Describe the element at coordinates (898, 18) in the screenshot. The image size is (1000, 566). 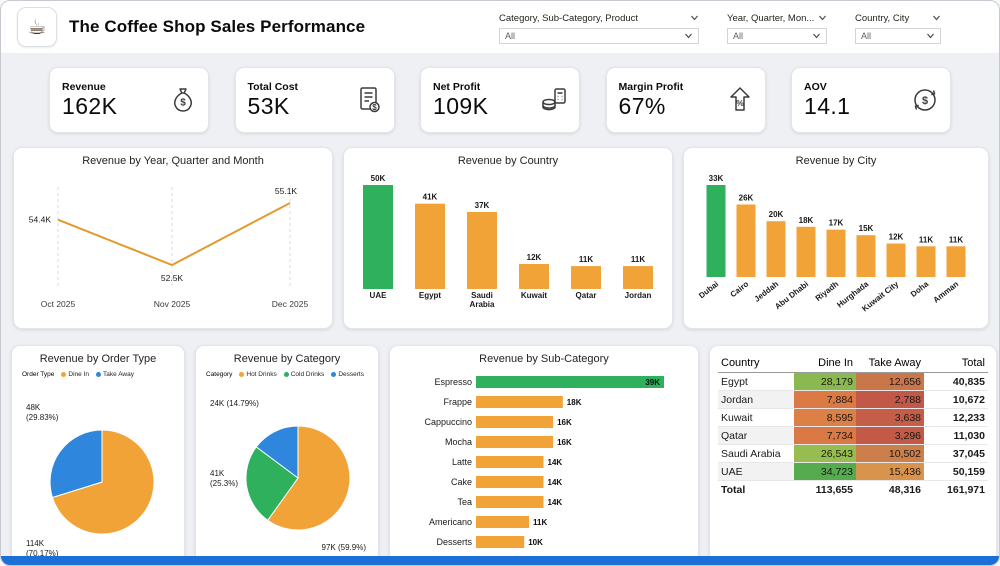
I see `slicer-header: Country, City` at that location.